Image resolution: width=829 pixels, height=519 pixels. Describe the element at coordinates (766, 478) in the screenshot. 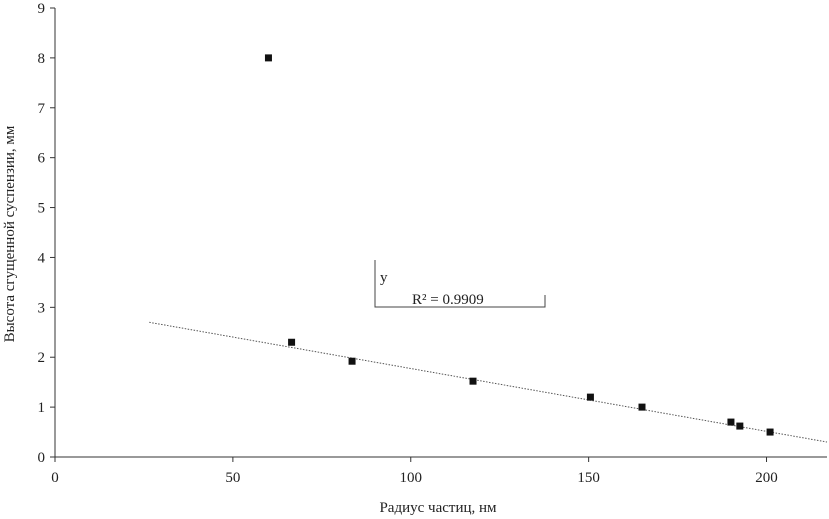

I see `x-tick-label: 200` at that location.